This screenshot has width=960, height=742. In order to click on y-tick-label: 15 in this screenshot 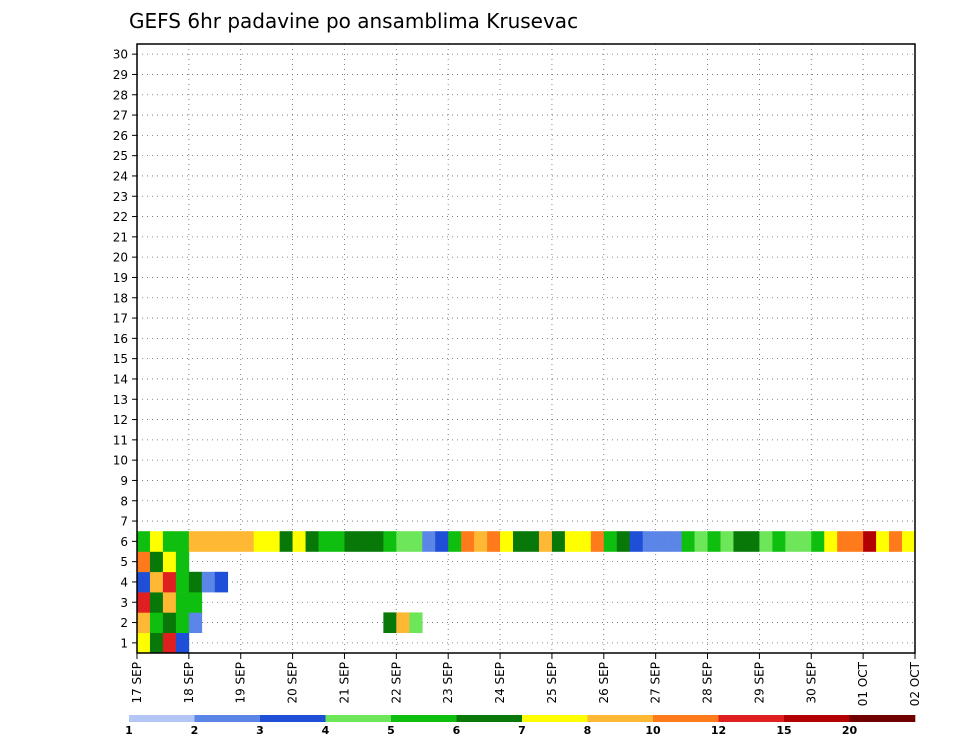, I will do `click(120, 359)`.